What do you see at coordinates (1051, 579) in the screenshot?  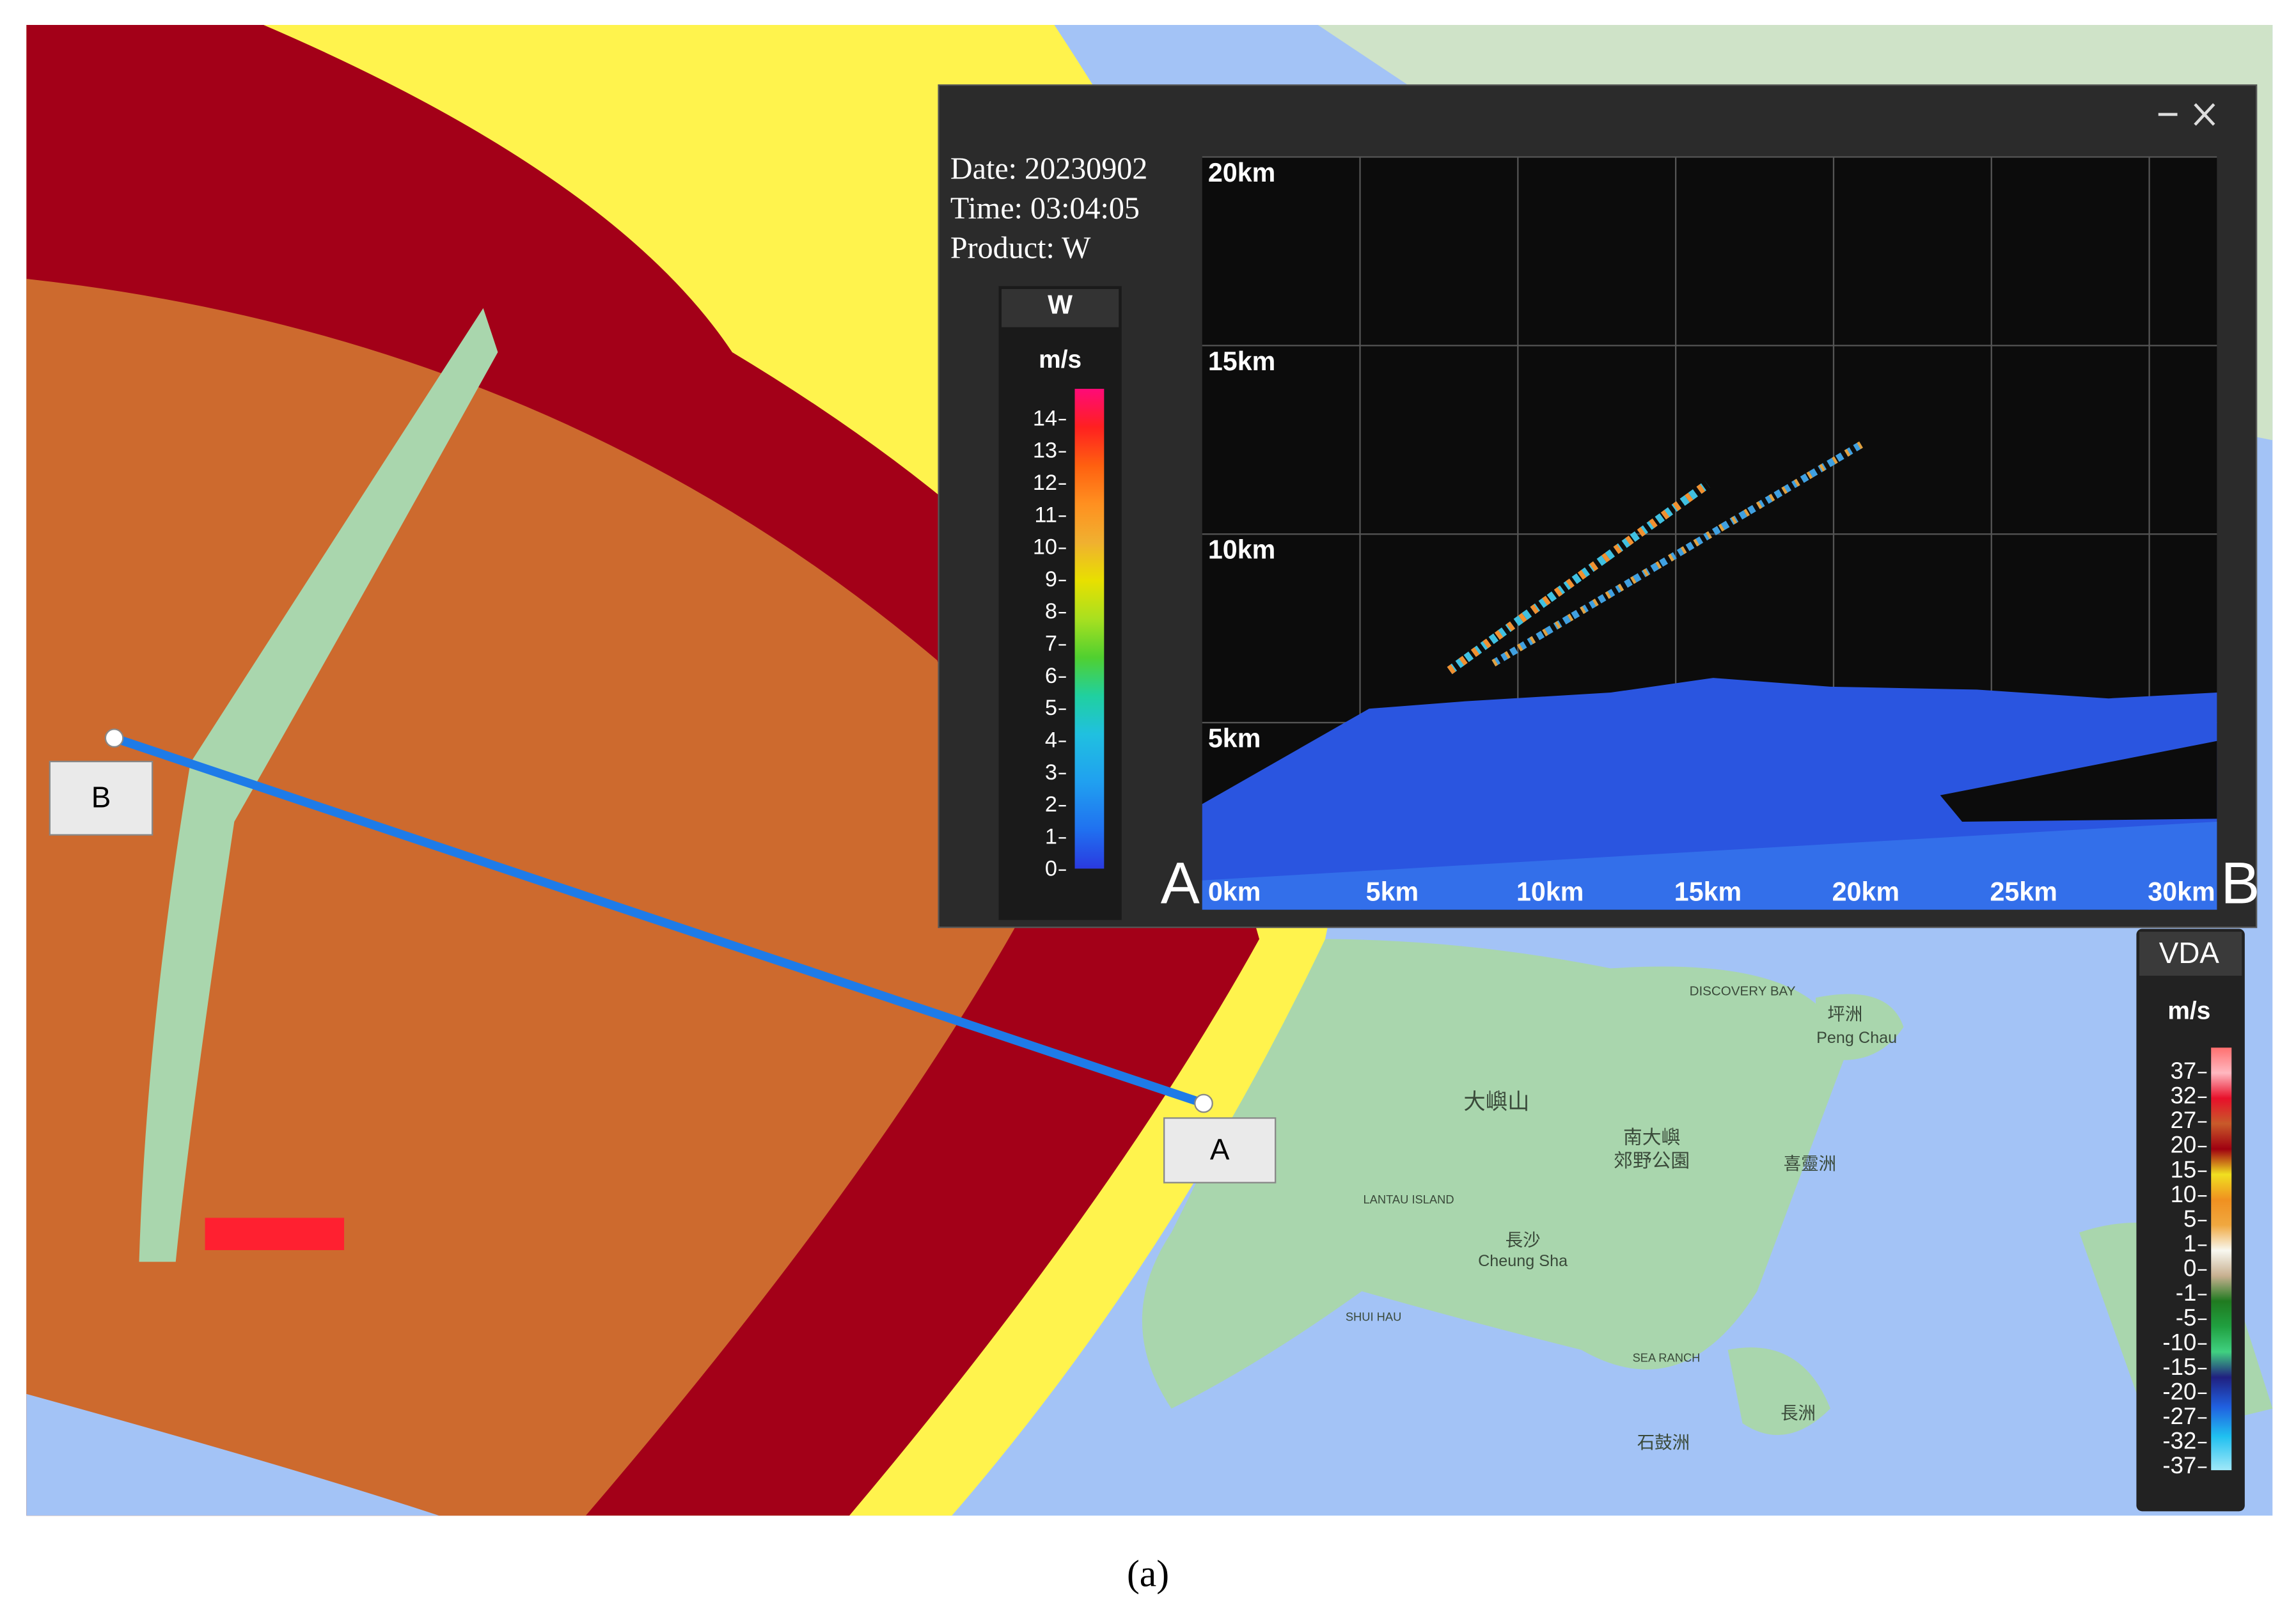 I see `colorbar-tick-label: 9` at bounding box center [1051, 579].